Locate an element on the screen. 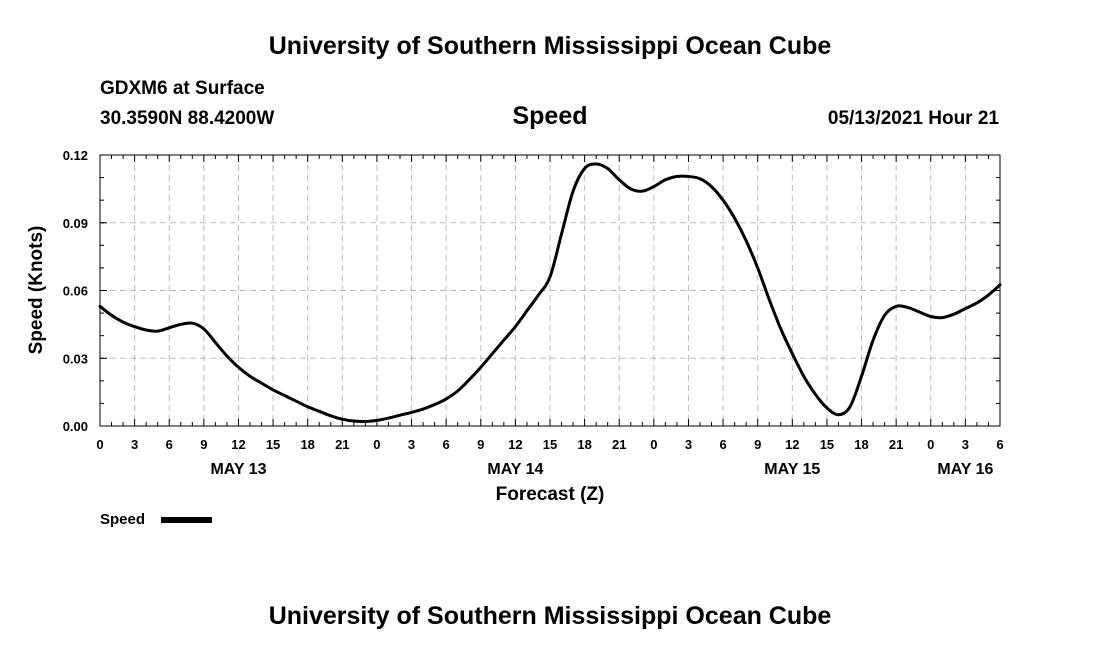 Image resolution: width=1100 pixels, height=650 pixels. date-label: MAY 13 is located at coordinates (238, 469).